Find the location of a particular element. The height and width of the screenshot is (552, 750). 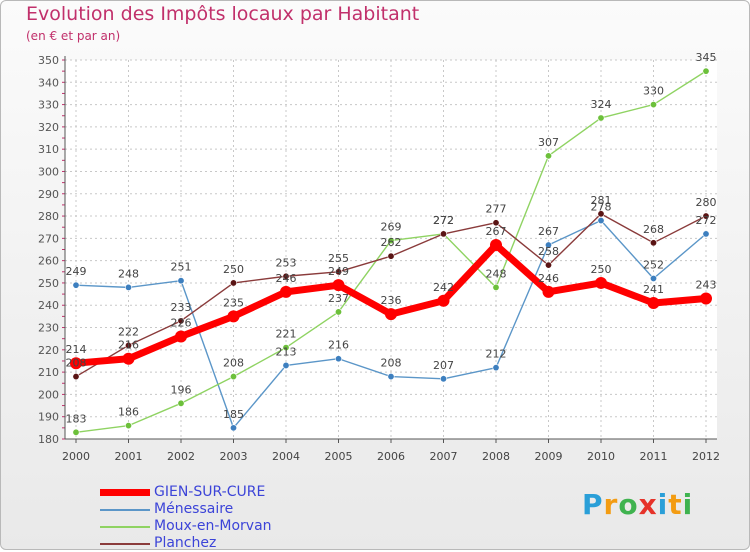

data-label-planchez: 208 is located at coordinates (76, 363).